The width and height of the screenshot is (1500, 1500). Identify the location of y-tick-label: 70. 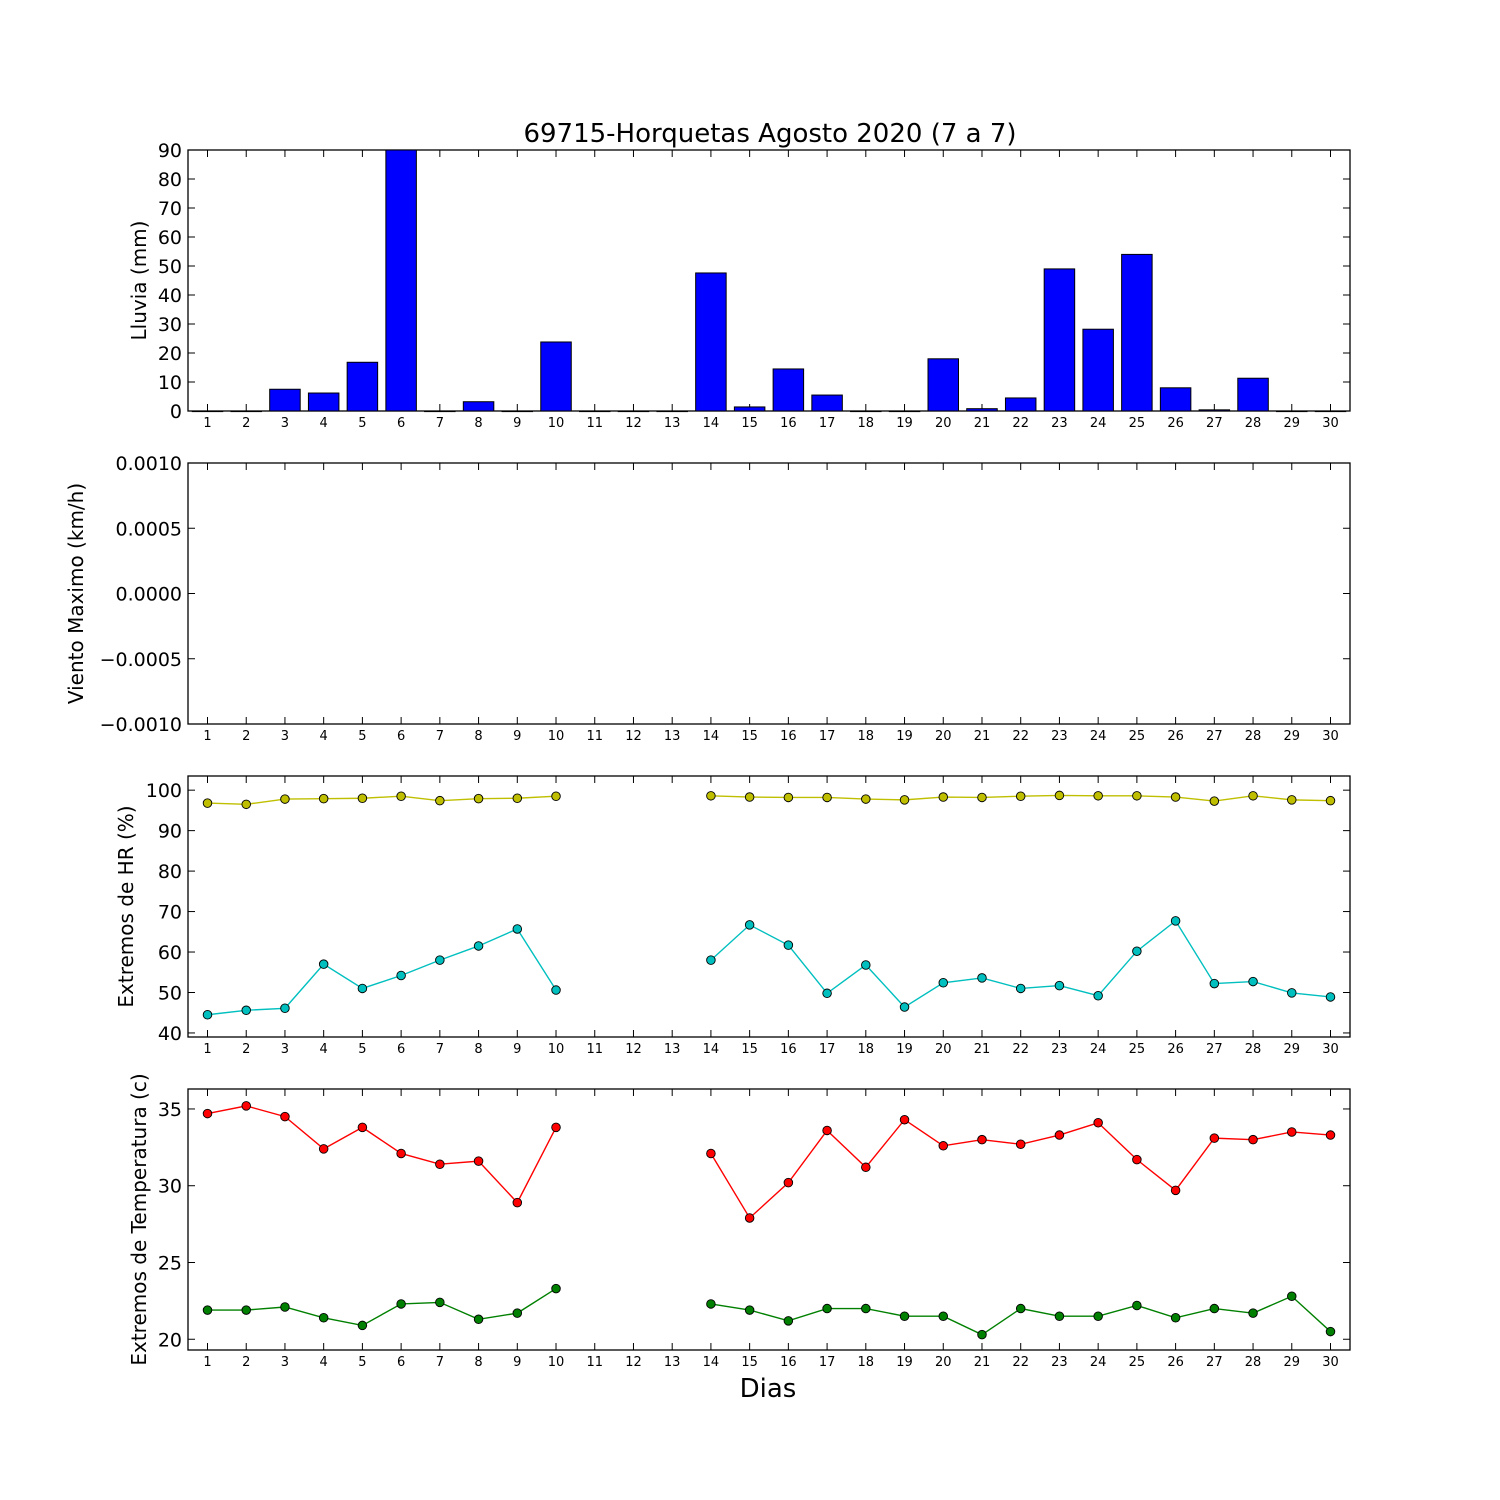
(170, 913).